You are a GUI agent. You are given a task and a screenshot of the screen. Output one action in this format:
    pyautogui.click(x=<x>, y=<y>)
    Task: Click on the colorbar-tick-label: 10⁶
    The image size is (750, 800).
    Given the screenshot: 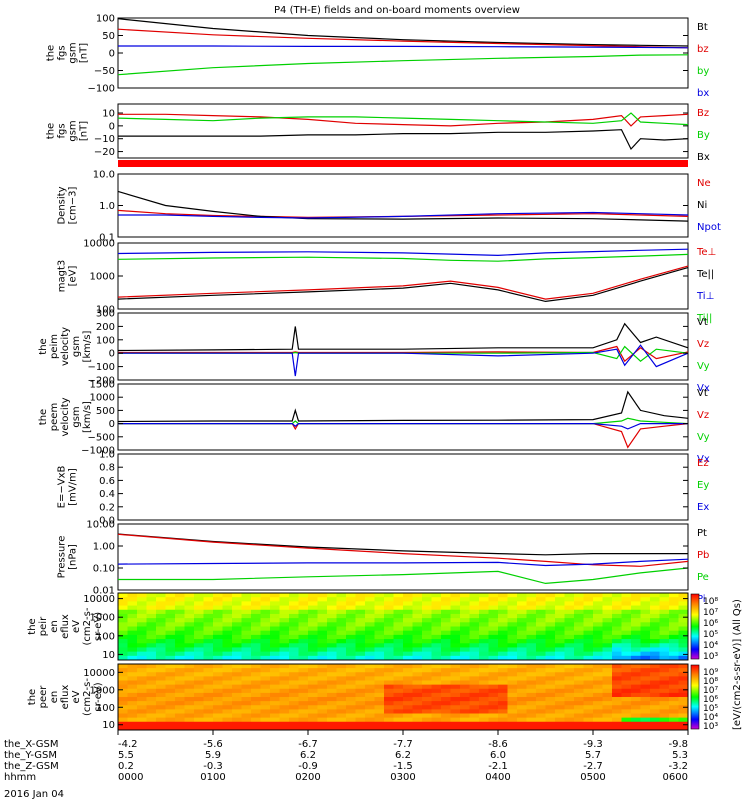 What is the action you would take?
    pyautogui.click(x=710, y=624)
    